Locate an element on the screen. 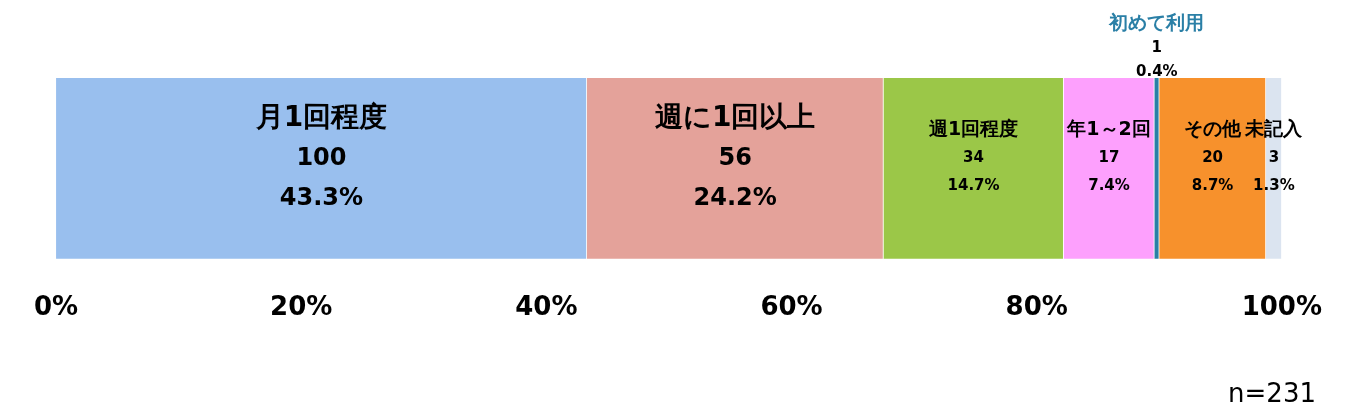 The image size is (1356, 413). series-label: 週に1回以上 is located at coordinates (735, 116).